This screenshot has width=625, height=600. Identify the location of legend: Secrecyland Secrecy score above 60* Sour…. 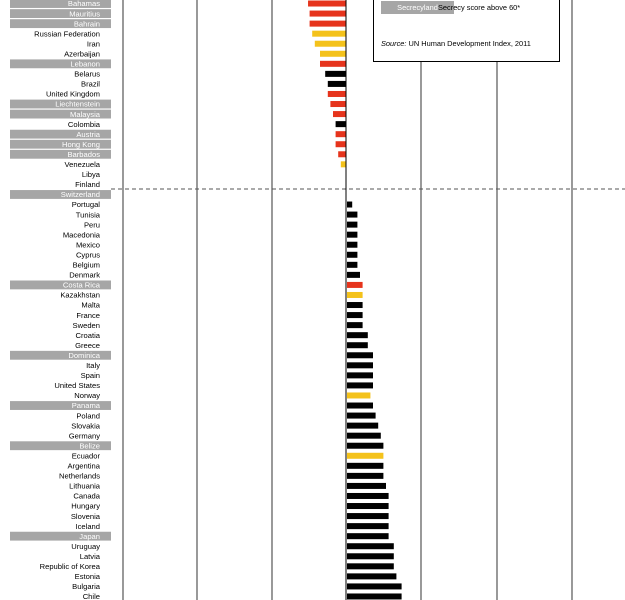
(466, 31).